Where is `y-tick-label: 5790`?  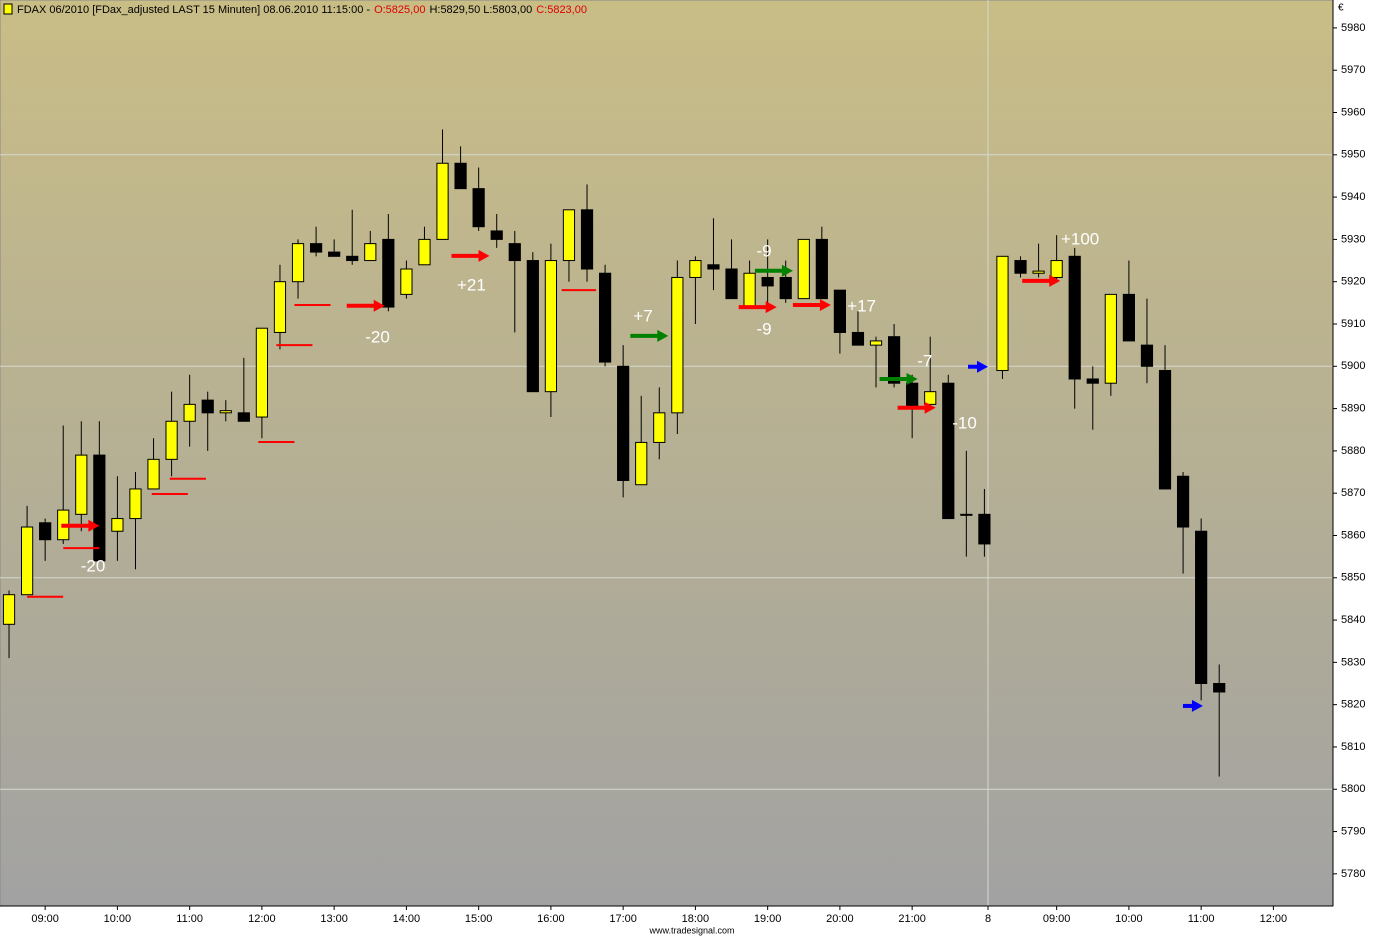 y-tick-label: 5790 is located at coordinates (1353, 831).